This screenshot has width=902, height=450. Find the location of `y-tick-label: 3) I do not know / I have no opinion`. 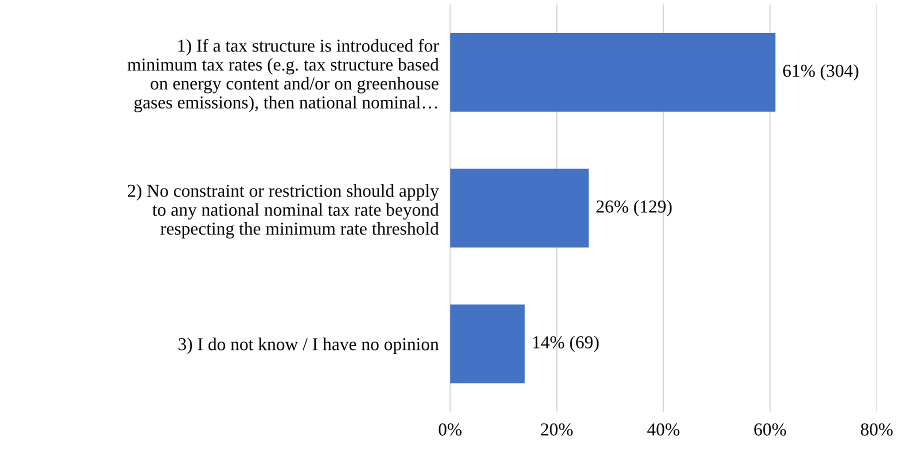

y-tick-label: 3) I do not know / I have no opinion is located at coordinates (308, 346).